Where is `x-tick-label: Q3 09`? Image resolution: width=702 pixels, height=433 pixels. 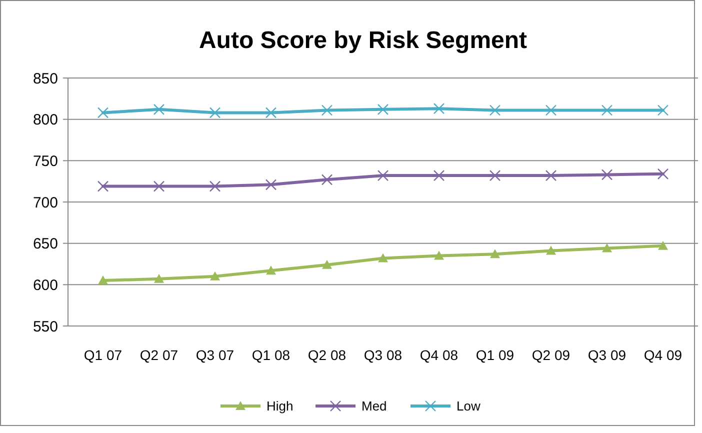
x-tick-label: Q3 09 is located at coordinates (607, 355).